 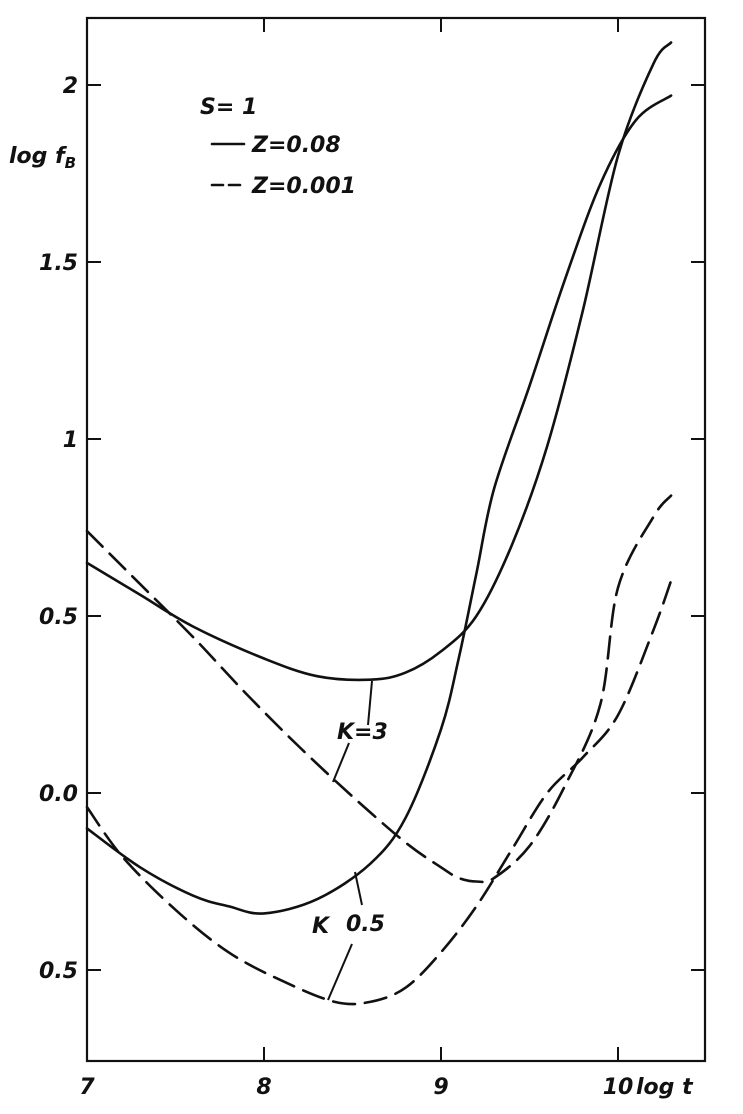 What do you see at coordinates (321, 926) in the screenshot?
I see `annotation-k: K` at bounding box center [321, 926].